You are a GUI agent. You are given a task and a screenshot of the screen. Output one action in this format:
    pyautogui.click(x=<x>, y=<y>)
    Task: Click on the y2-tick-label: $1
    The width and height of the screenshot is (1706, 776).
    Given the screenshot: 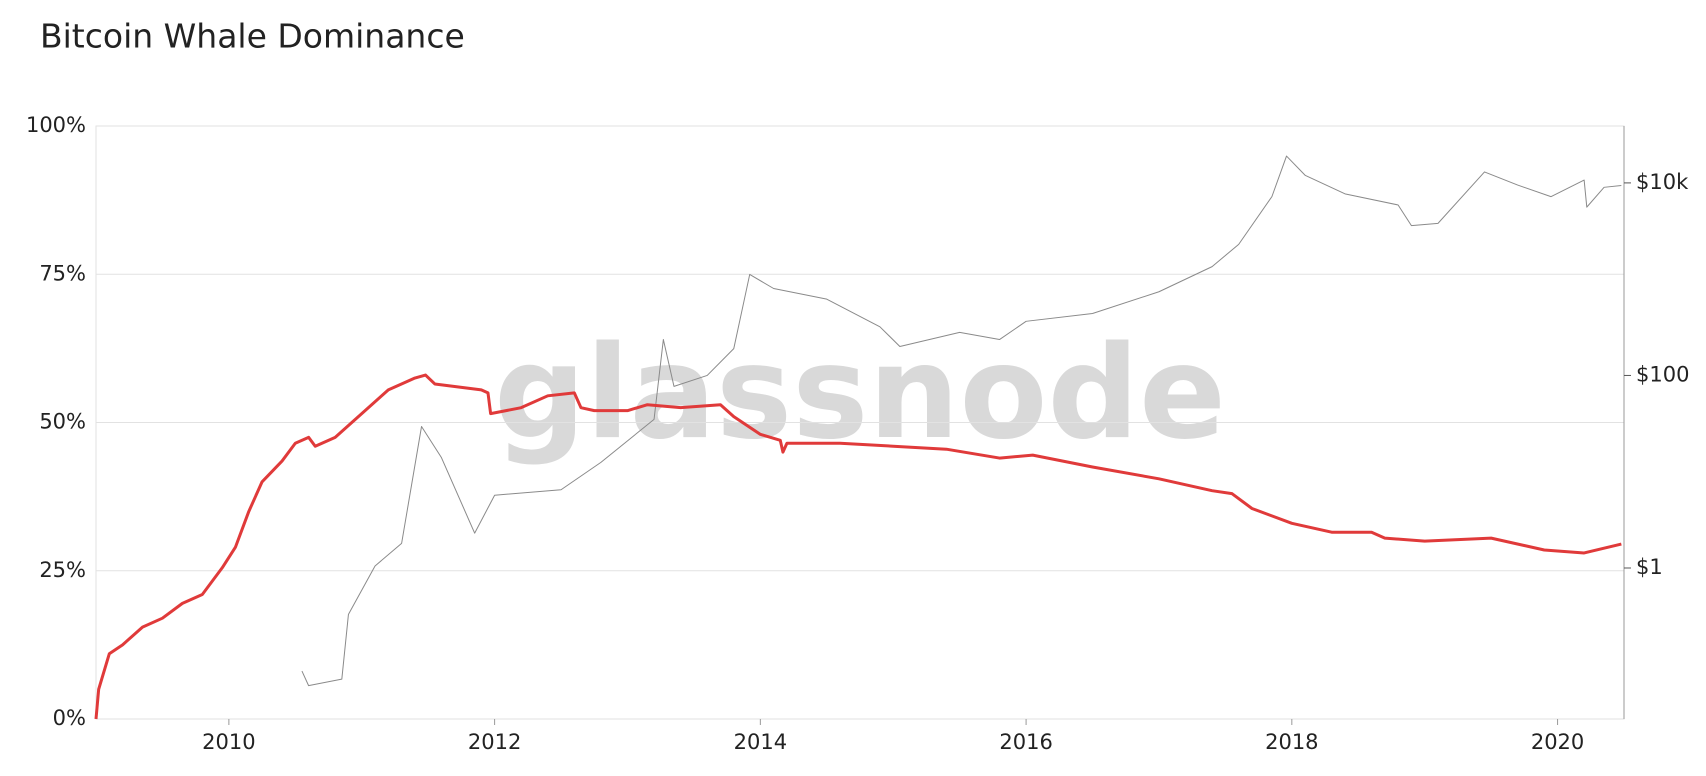 What is the action you would take?
    pyautogui.click(x=1649, y=567)
    